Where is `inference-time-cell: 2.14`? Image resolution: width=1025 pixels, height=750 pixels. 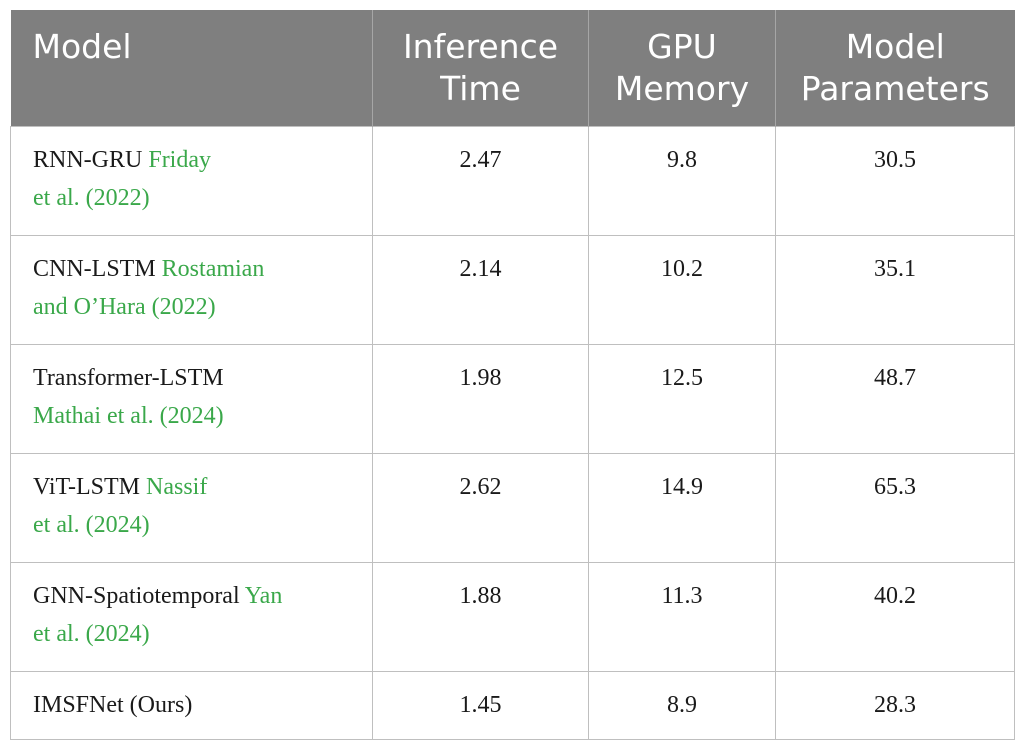
inference-time-cell: 2.14 is located at coordinates (480, 289).